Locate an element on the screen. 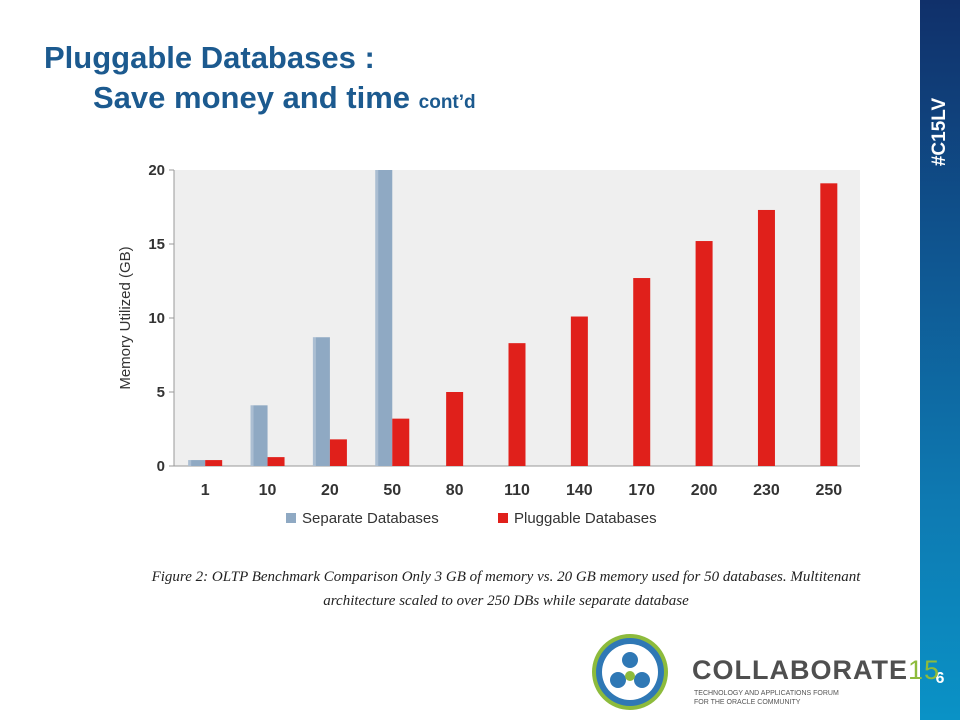 This screenshot has width=960, height=720. x-tick-label: 20 is located at coordinates (330, 490).